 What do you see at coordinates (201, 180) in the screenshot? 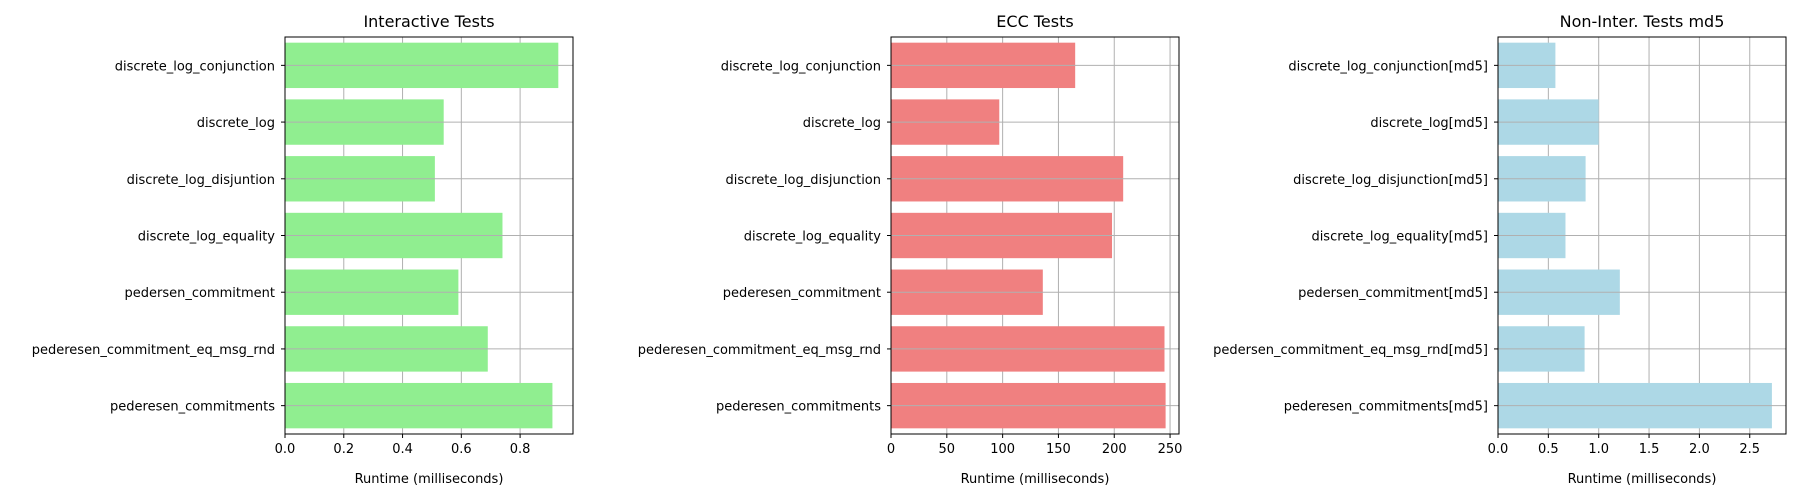
I see `y-tick-label: discrete_log_disjuntion` at bounding box center [201, 180].